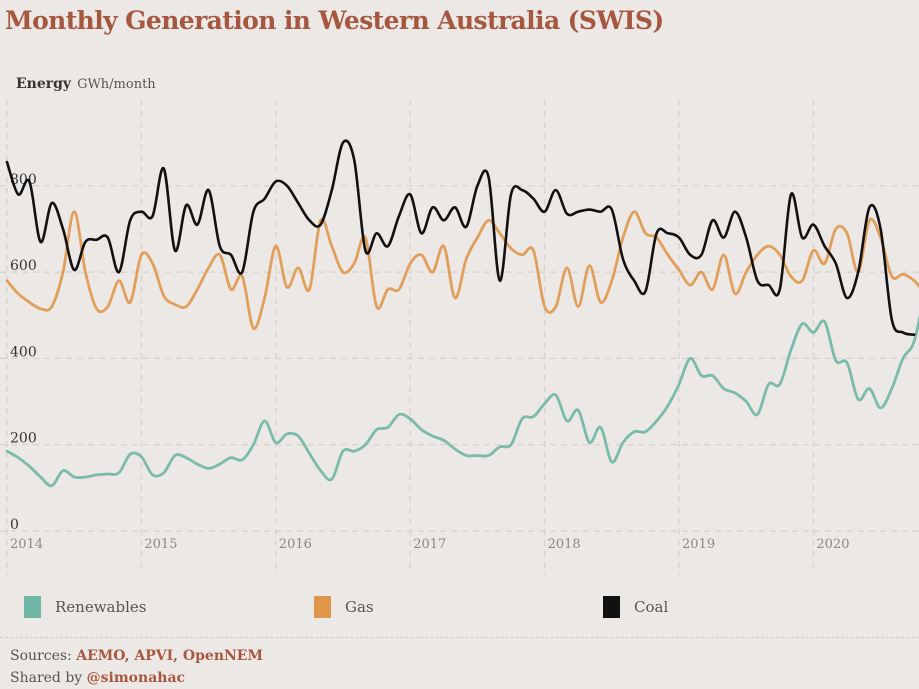 The height and width of the screenshot is (689, 919). Describe the element at coordinates (23, 352) in the screenshot. I see `y-tick-label: 400` at that location.